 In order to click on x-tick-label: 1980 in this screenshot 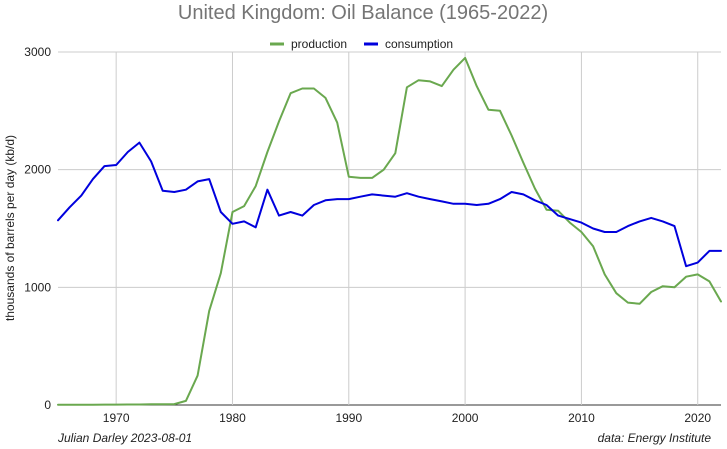, I will do `click(232, 418)`.